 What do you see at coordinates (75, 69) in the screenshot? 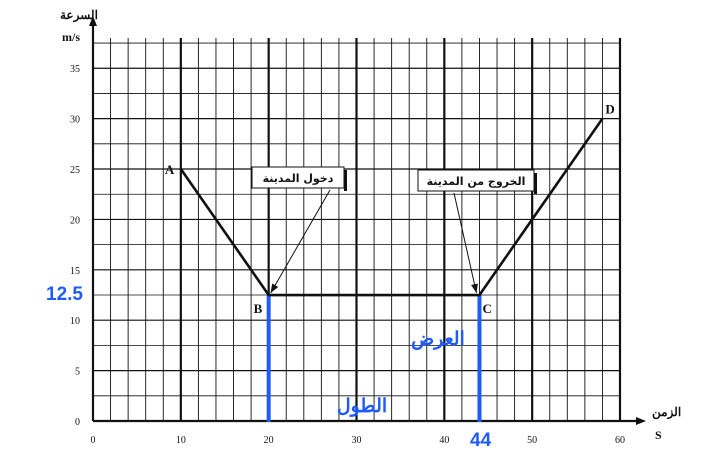
I see `y-tick-label: 35` at bounding box center [75, 69].